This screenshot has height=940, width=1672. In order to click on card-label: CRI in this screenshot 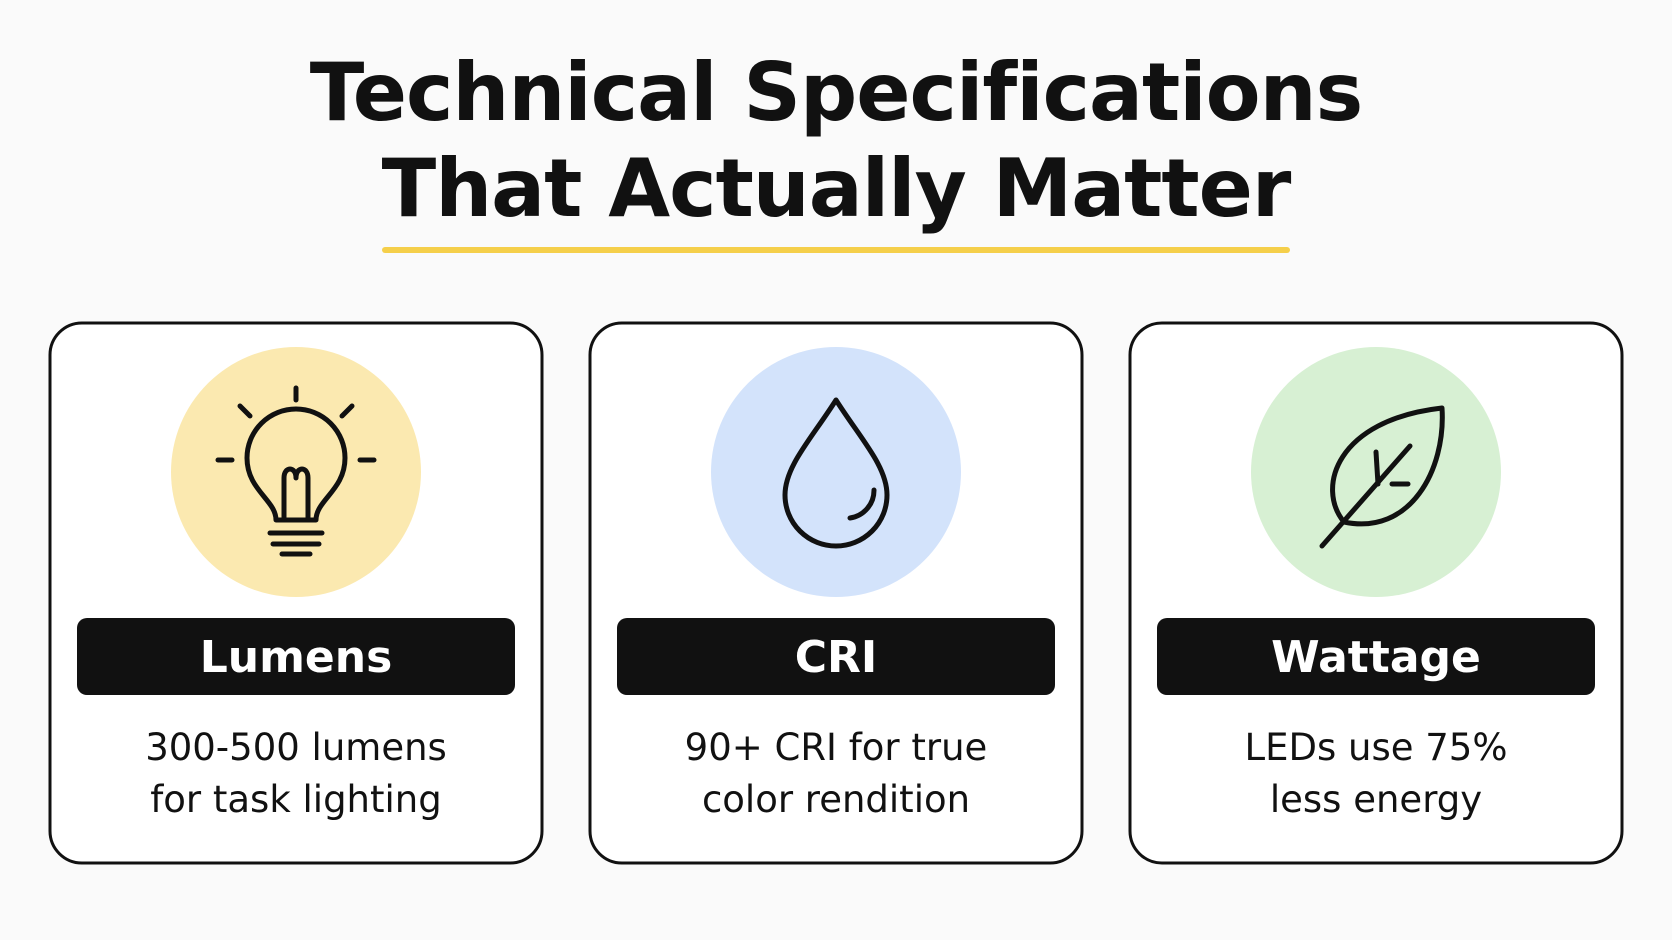, I will do `click(836, 657)`.